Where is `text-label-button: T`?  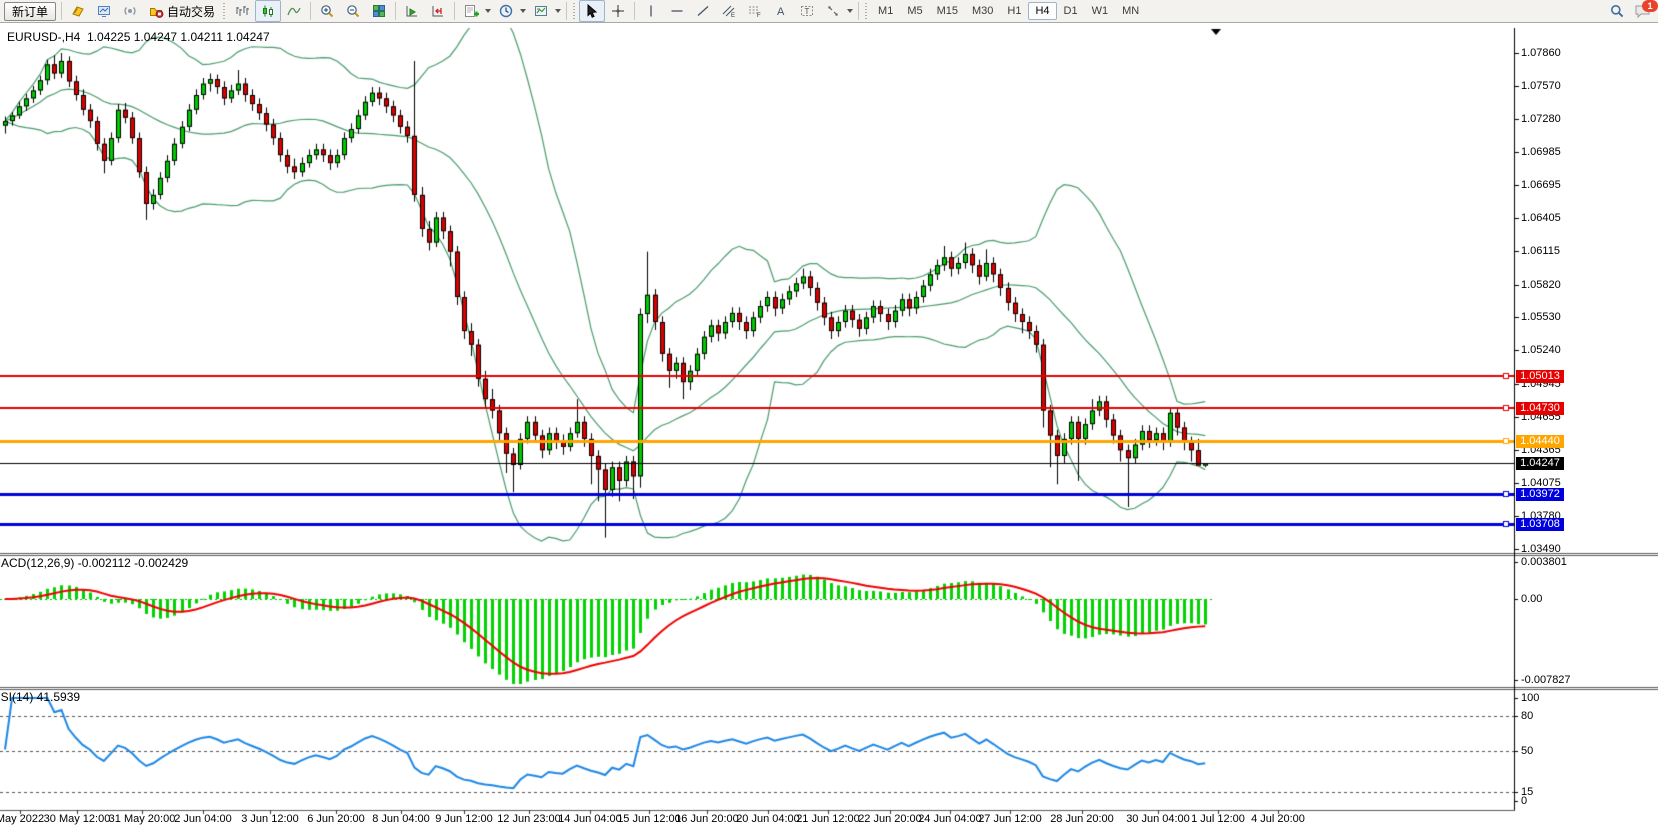
text-label-button: T is located at coordinates (807, 11).